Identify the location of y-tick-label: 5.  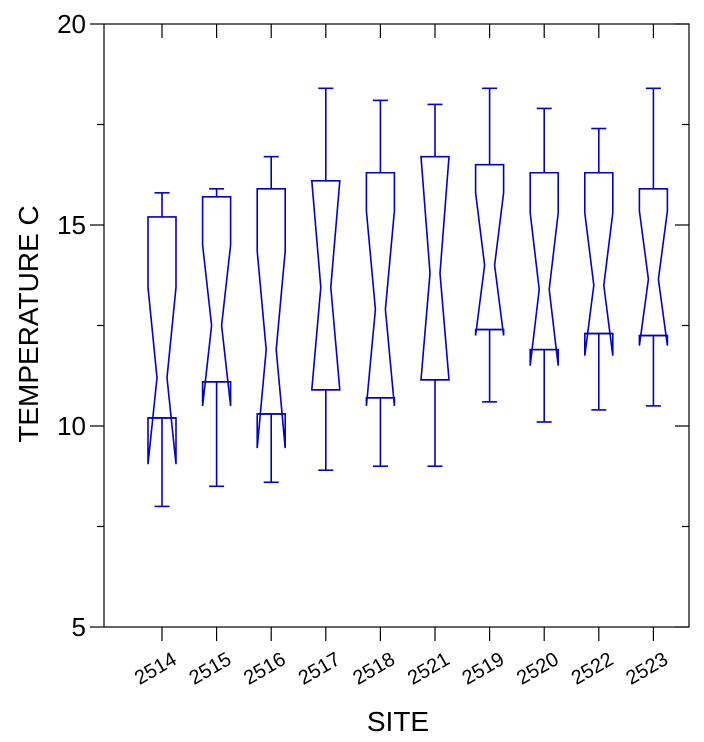
(79, 627).